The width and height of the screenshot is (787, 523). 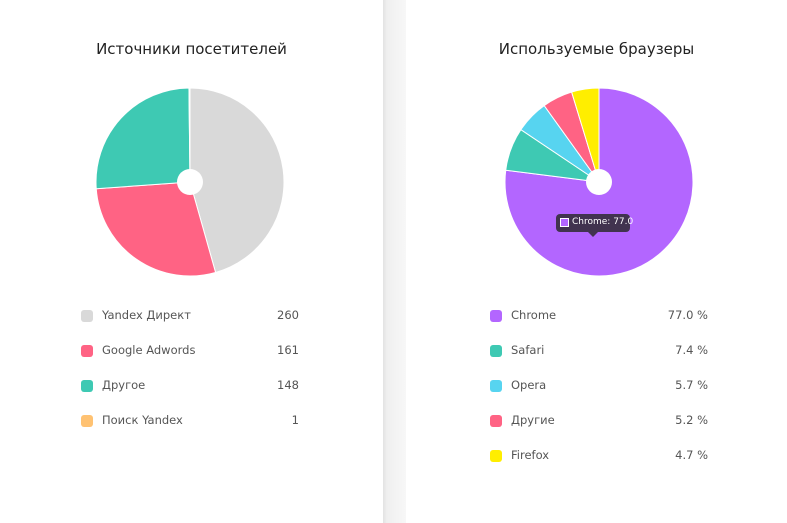 I want to click on browsers-pie-chart, so click(x=599, y=182).